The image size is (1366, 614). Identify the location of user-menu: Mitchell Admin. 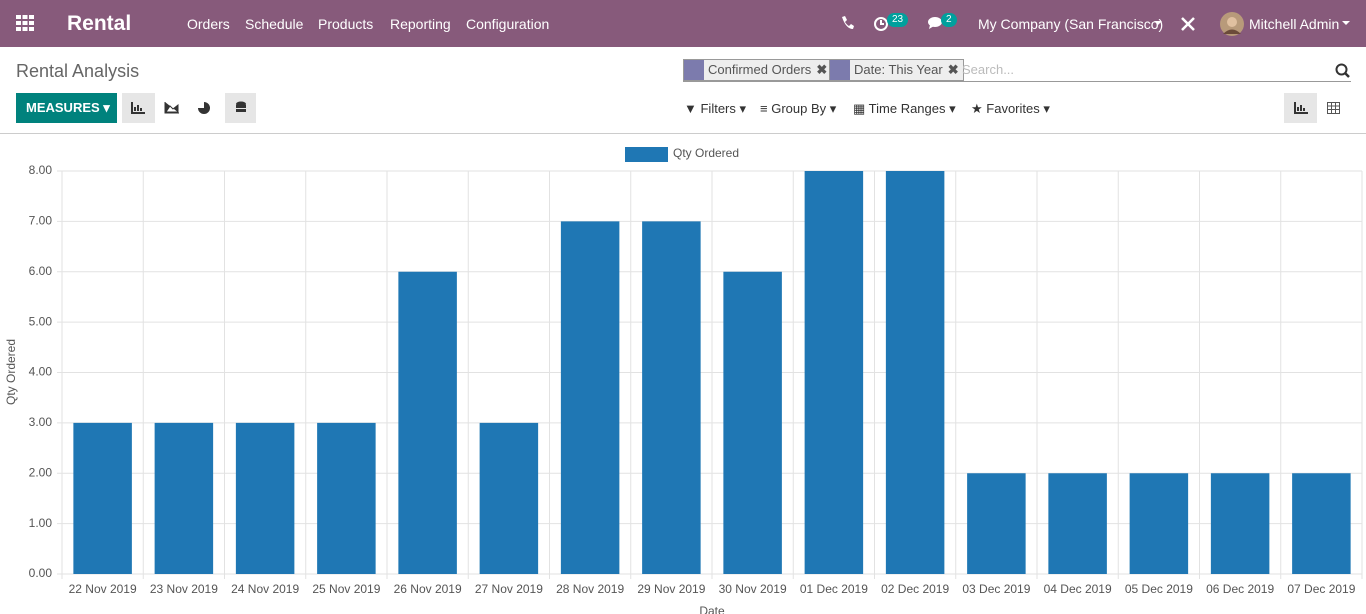
(1294, 24).